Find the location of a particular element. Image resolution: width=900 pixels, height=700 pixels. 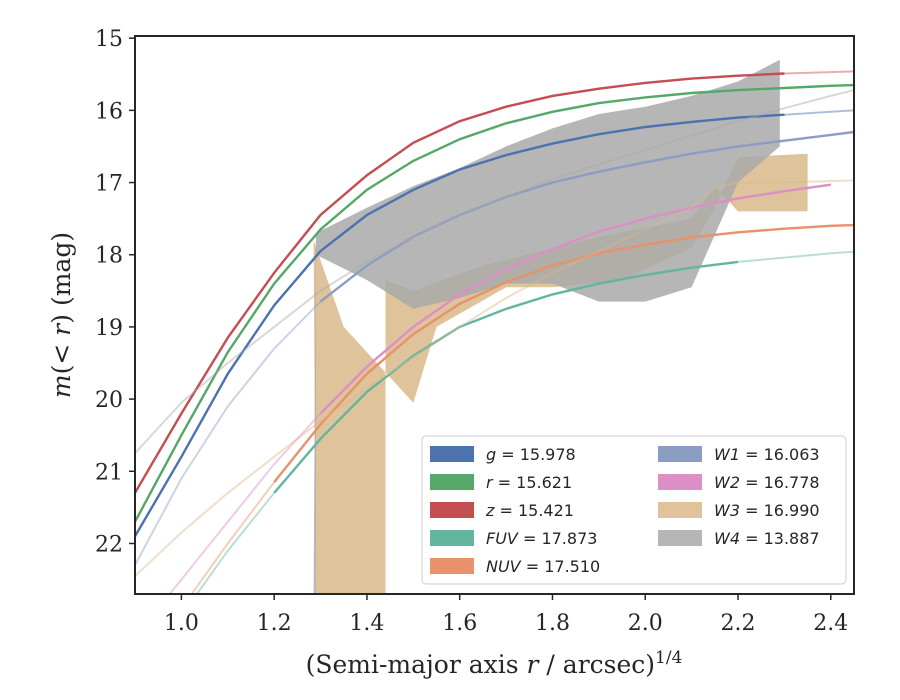

y-tick-label: 18 is located at coordinates (109, 256).